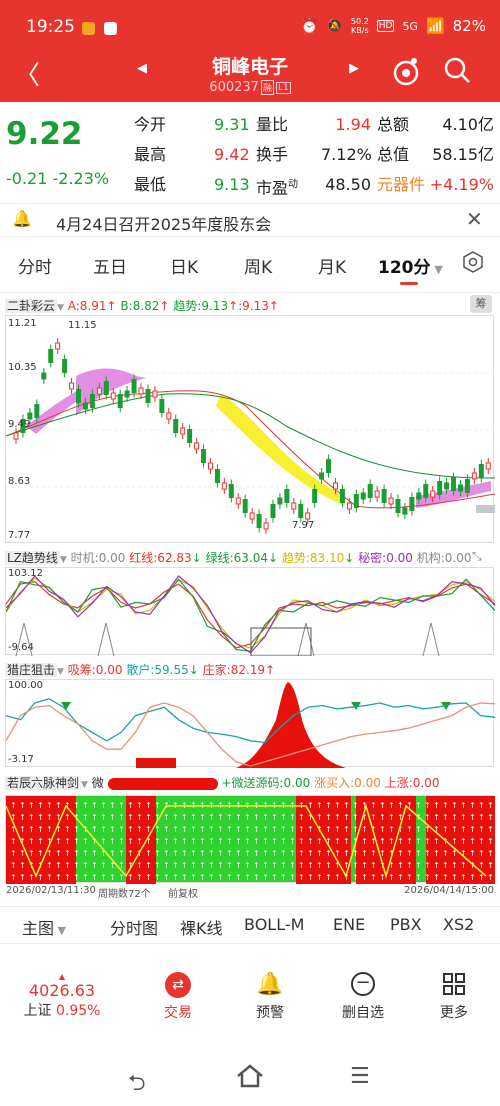 This screenshot has width=500, height=1106. What do you see at coordinates (410, 26) in the screenshot?
I see `signal-icon: 5G` at bounding box center [410, 26].